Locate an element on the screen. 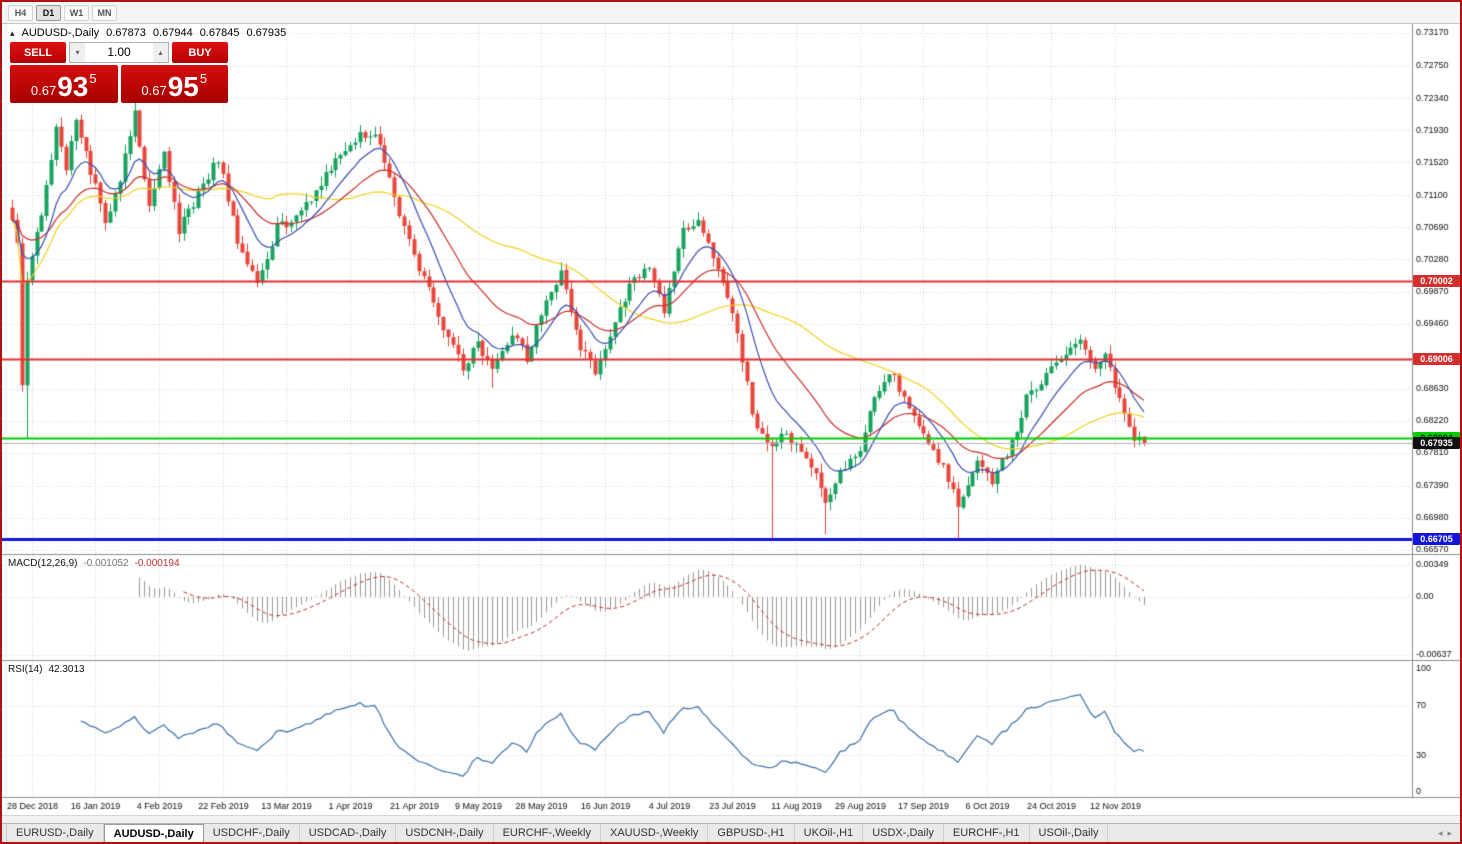 The width and height of the screenshot is (1462, 844). tab-scroll-arrows: ◂ ▸ is located at coordinates (1449, 833).